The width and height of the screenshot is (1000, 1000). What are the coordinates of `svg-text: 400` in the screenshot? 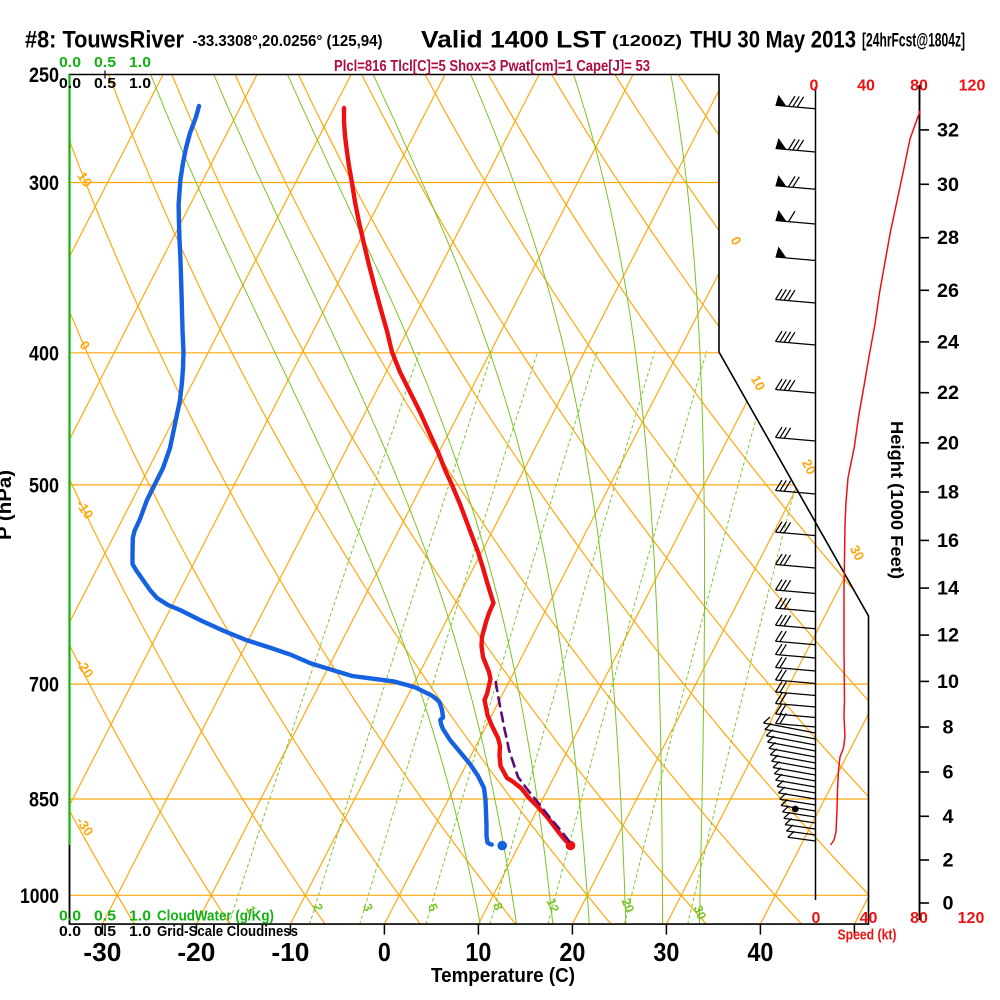 It's located at (44, 353).